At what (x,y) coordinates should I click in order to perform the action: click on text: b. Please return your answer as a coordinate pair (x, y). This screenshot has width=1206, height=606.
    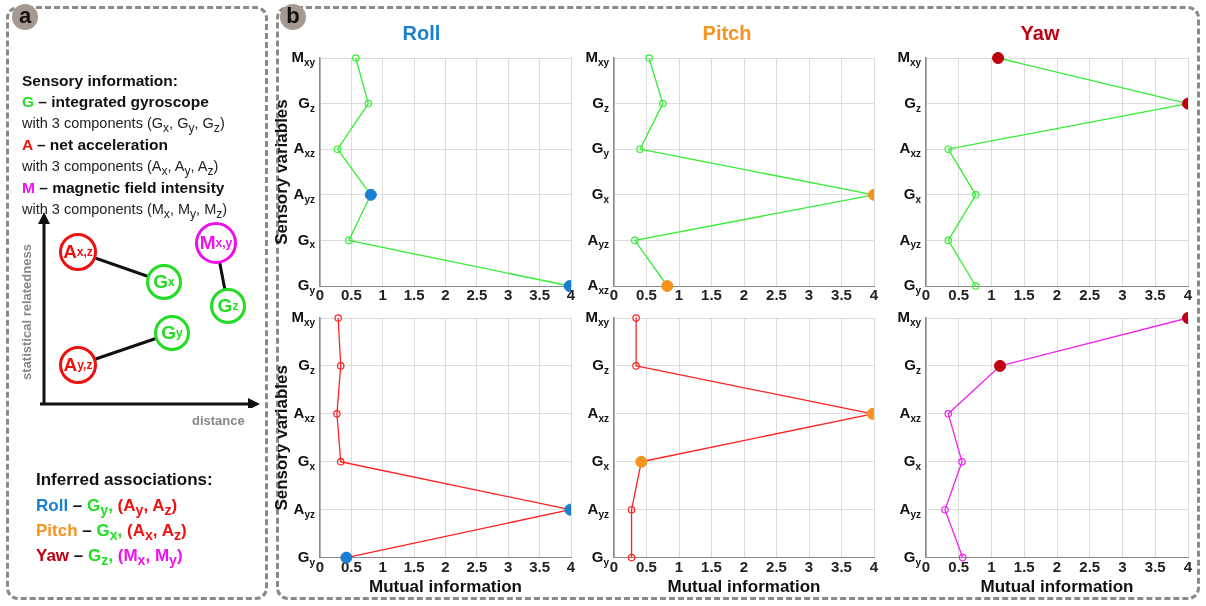
    Looking at the image, I should click on (293, 16).